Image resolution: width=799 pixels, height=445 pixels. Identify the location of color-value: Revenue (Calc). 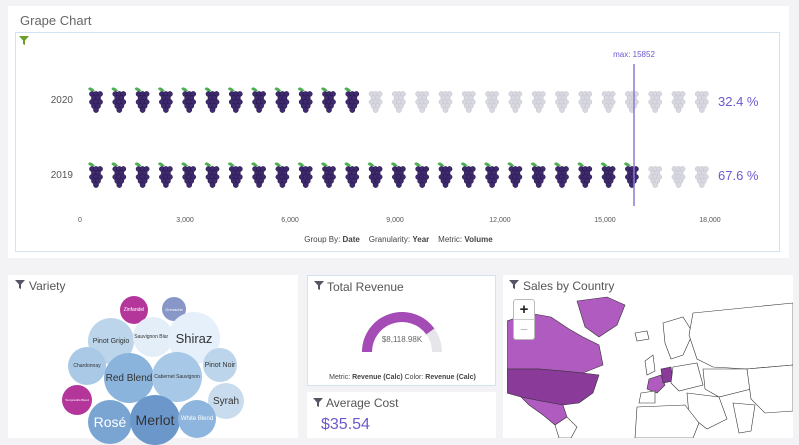
(450, 377).